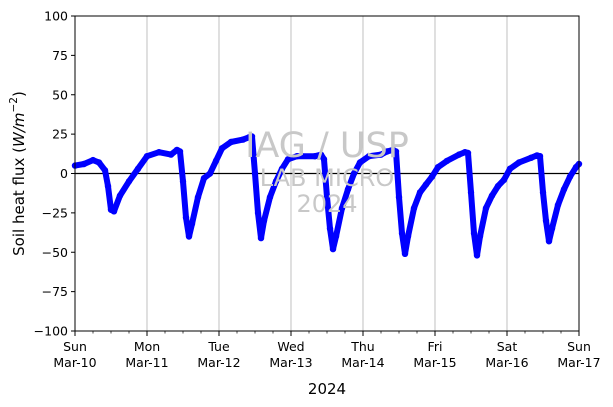  What do you see at coordinates (327, 178) in the screenshot?
I see `watermark-line-2: LAB MICRO` at bounding box center [327, 178].